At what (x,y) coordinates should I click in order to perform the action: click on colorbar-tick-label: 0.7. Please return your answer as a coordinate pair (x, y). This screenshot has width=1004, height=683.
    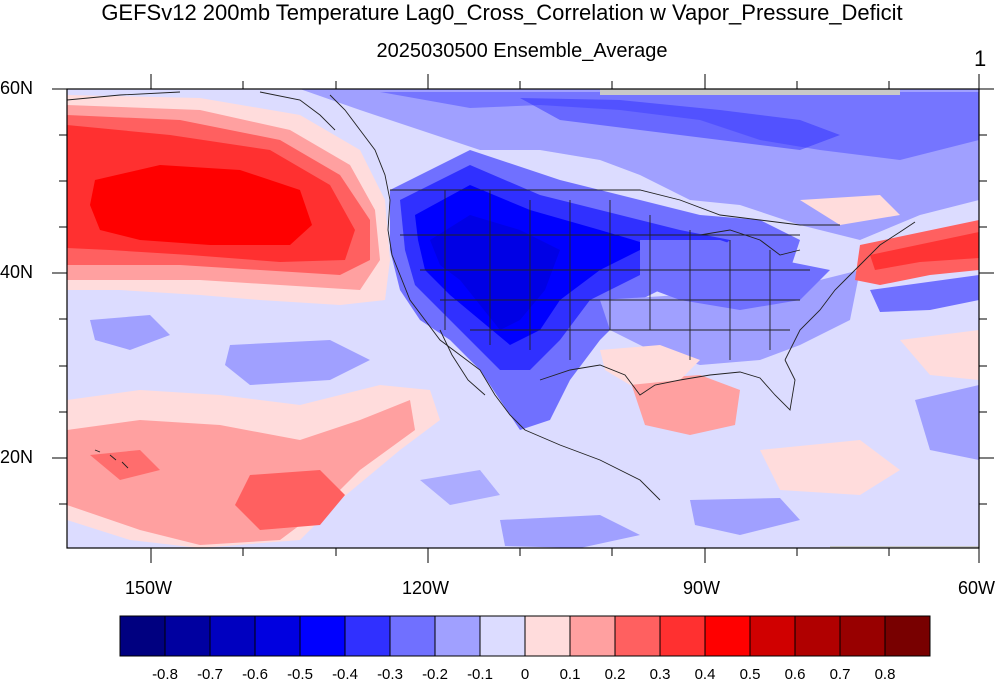
    Looking at the image, I should click on (840, 674).